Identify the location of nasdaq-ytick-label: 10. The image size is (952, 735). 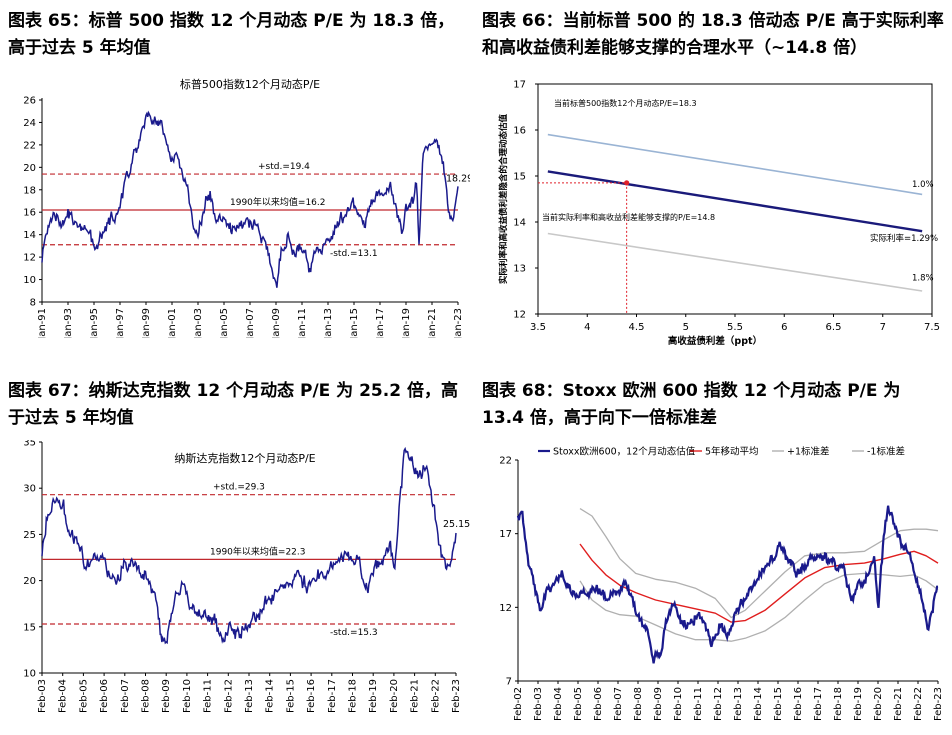
(29, 674).